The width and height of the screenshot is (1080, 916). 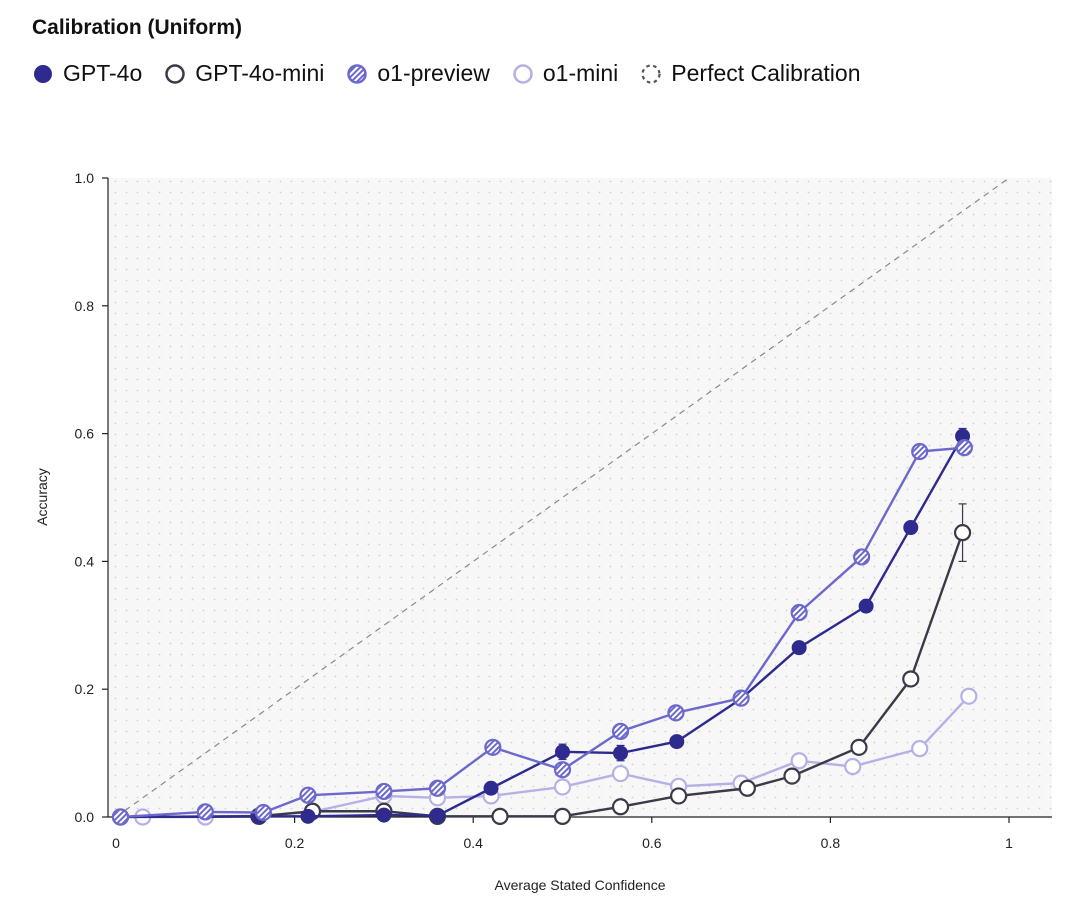 What do you see at coordinates (42, 497) in the screenshot?
I see `y-axis-label: Accuracy` at bounding box center [42, 497].